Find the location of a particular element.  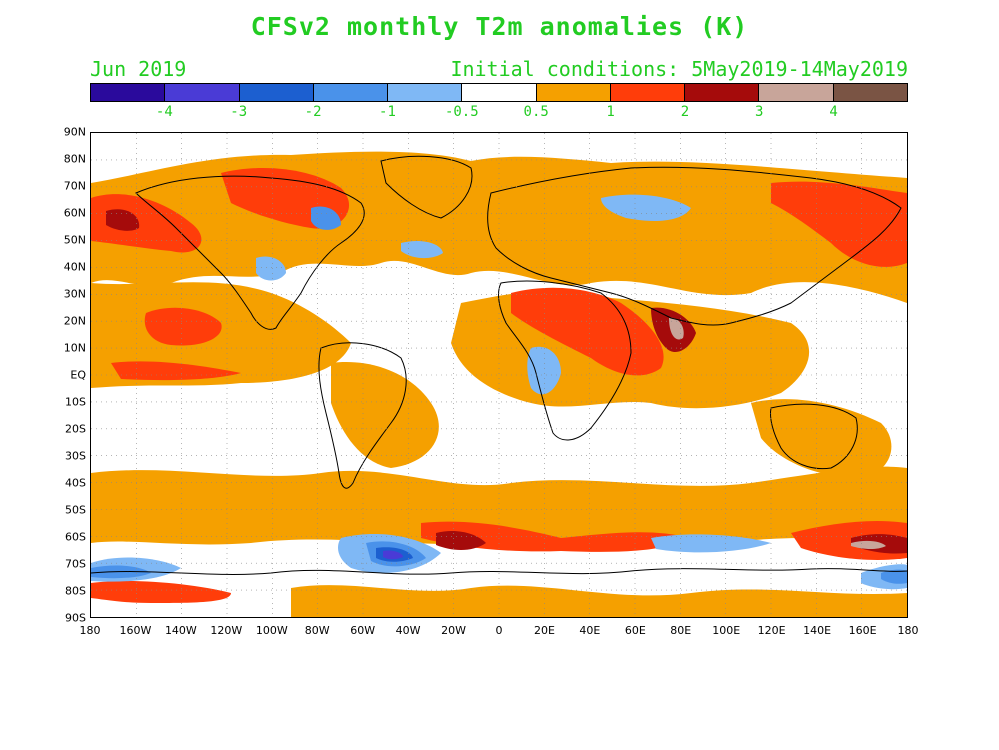

longitude-label: 140E is located at coordinates (817, 630).